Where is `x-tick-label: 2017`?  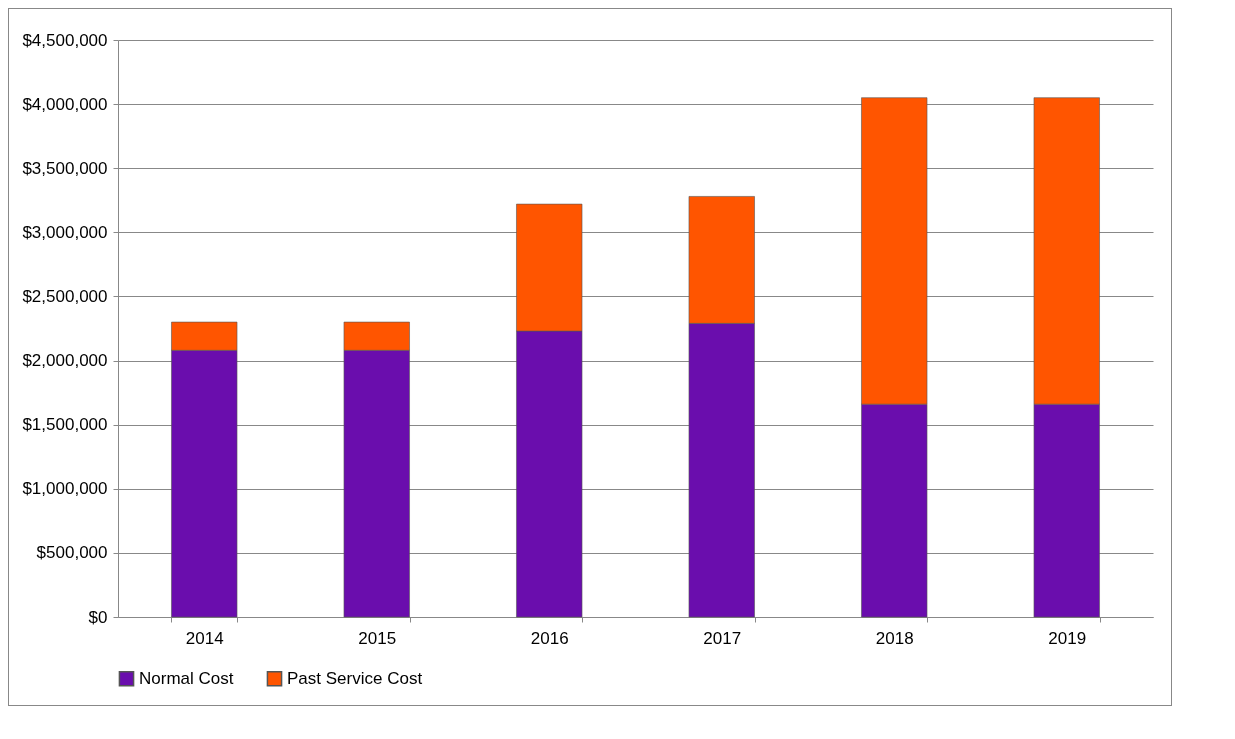 x-tick-label: 2017 is located at coordinates (722, 638).